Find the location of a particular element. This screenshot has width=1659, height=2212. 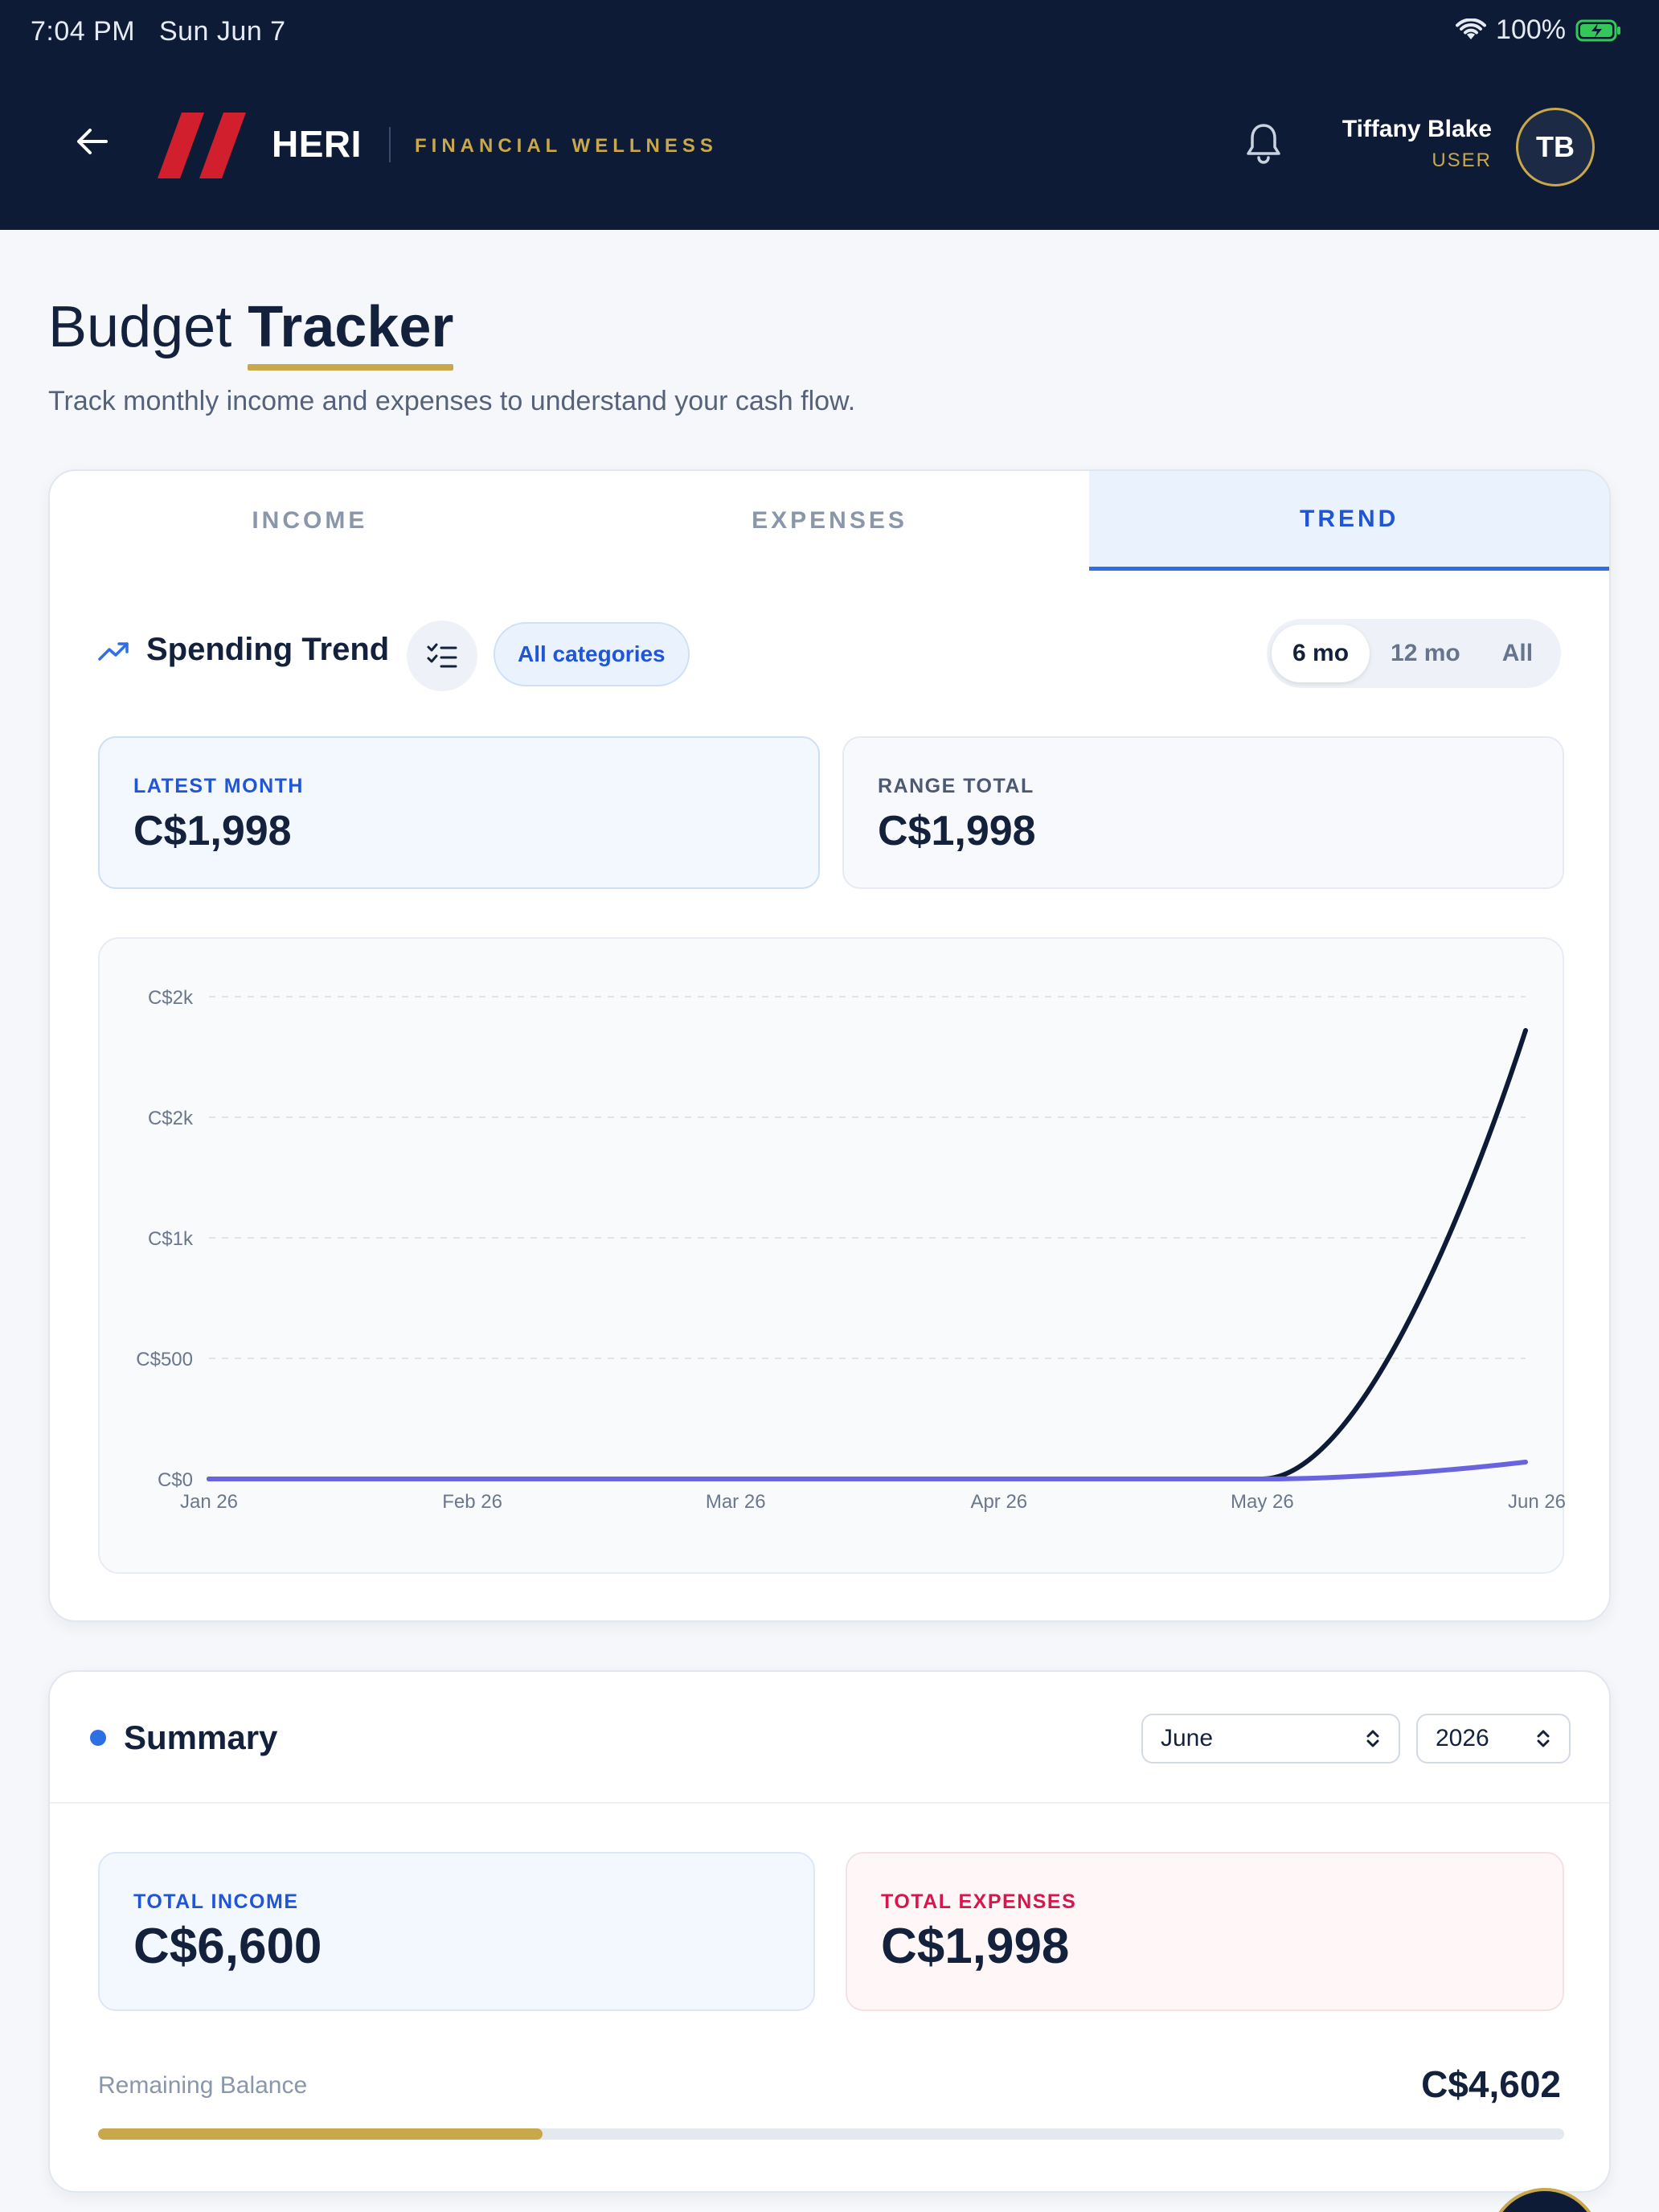

range-total-value: C$1,998 is located at coordinates (957, 831).